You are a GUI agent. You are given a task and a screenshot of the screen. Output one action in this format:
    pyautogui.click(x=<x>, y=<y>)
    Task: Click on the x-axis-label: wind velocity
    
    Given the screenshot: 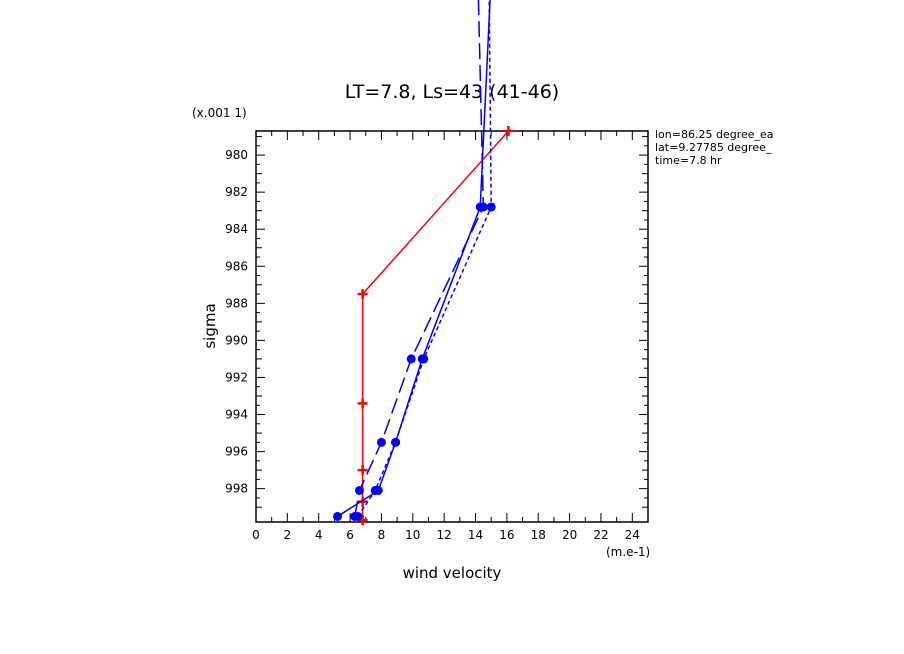 What is the action you would take?
    pyautogui.click(x=452, y=573)
    